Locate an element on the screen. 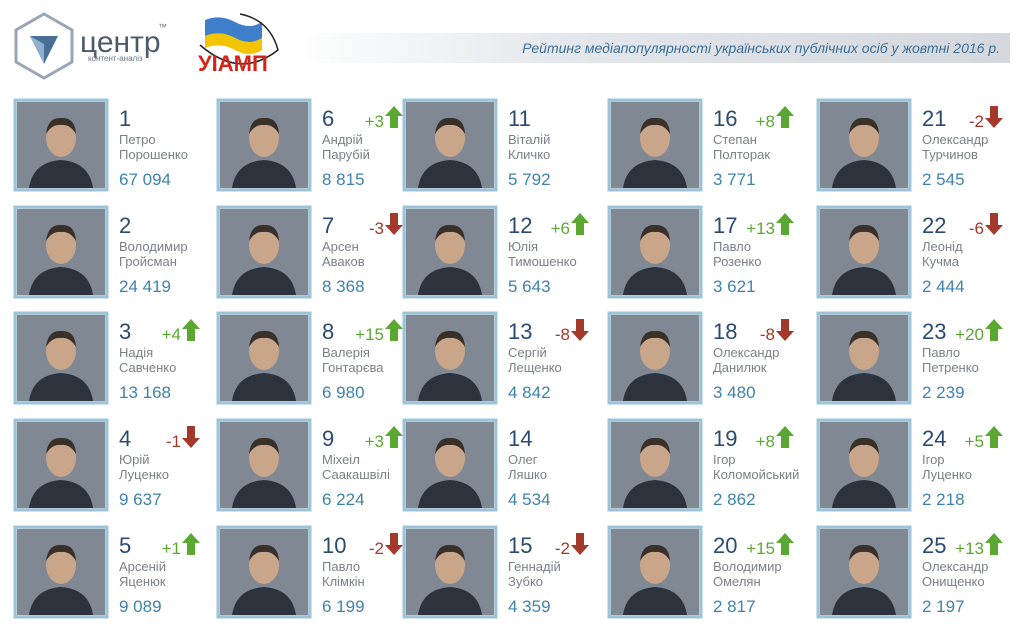 This screenshot has height=635, width=1023. rank: 2 is located at coordinates (125, 225).